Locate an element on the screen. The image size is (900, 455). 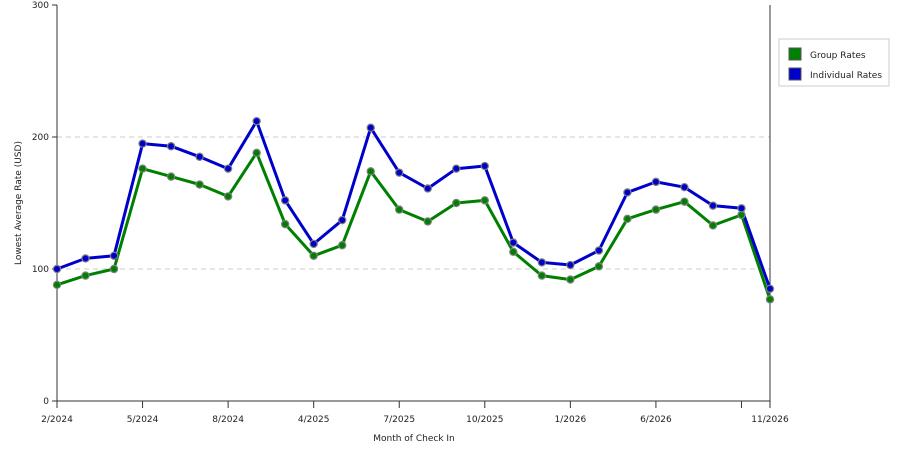
x-tick-label: 11/2026 is located at coordinates (770, 420).